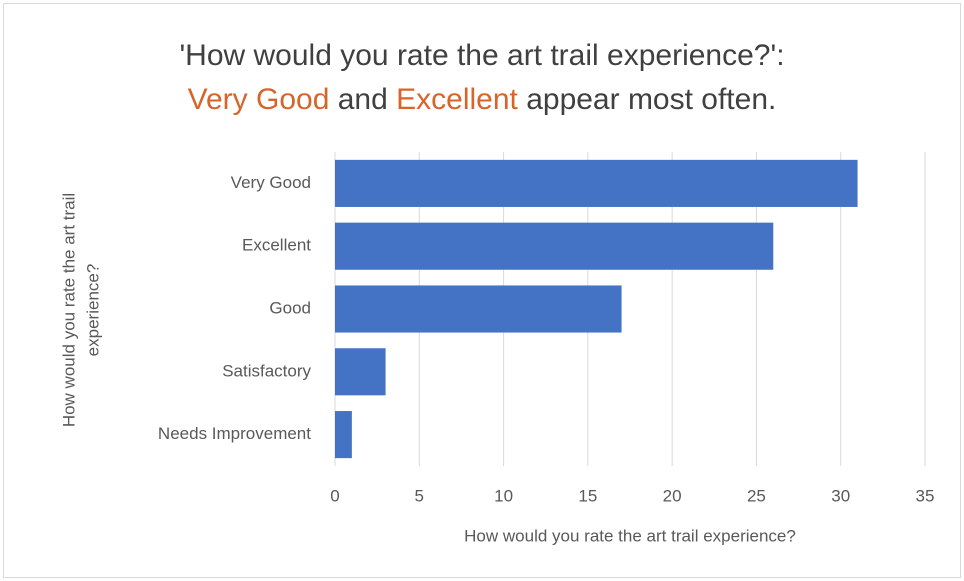  Describe the element at coordinates (259, 99) in the screenshot. I see `title-segment: Very Good` at that location.